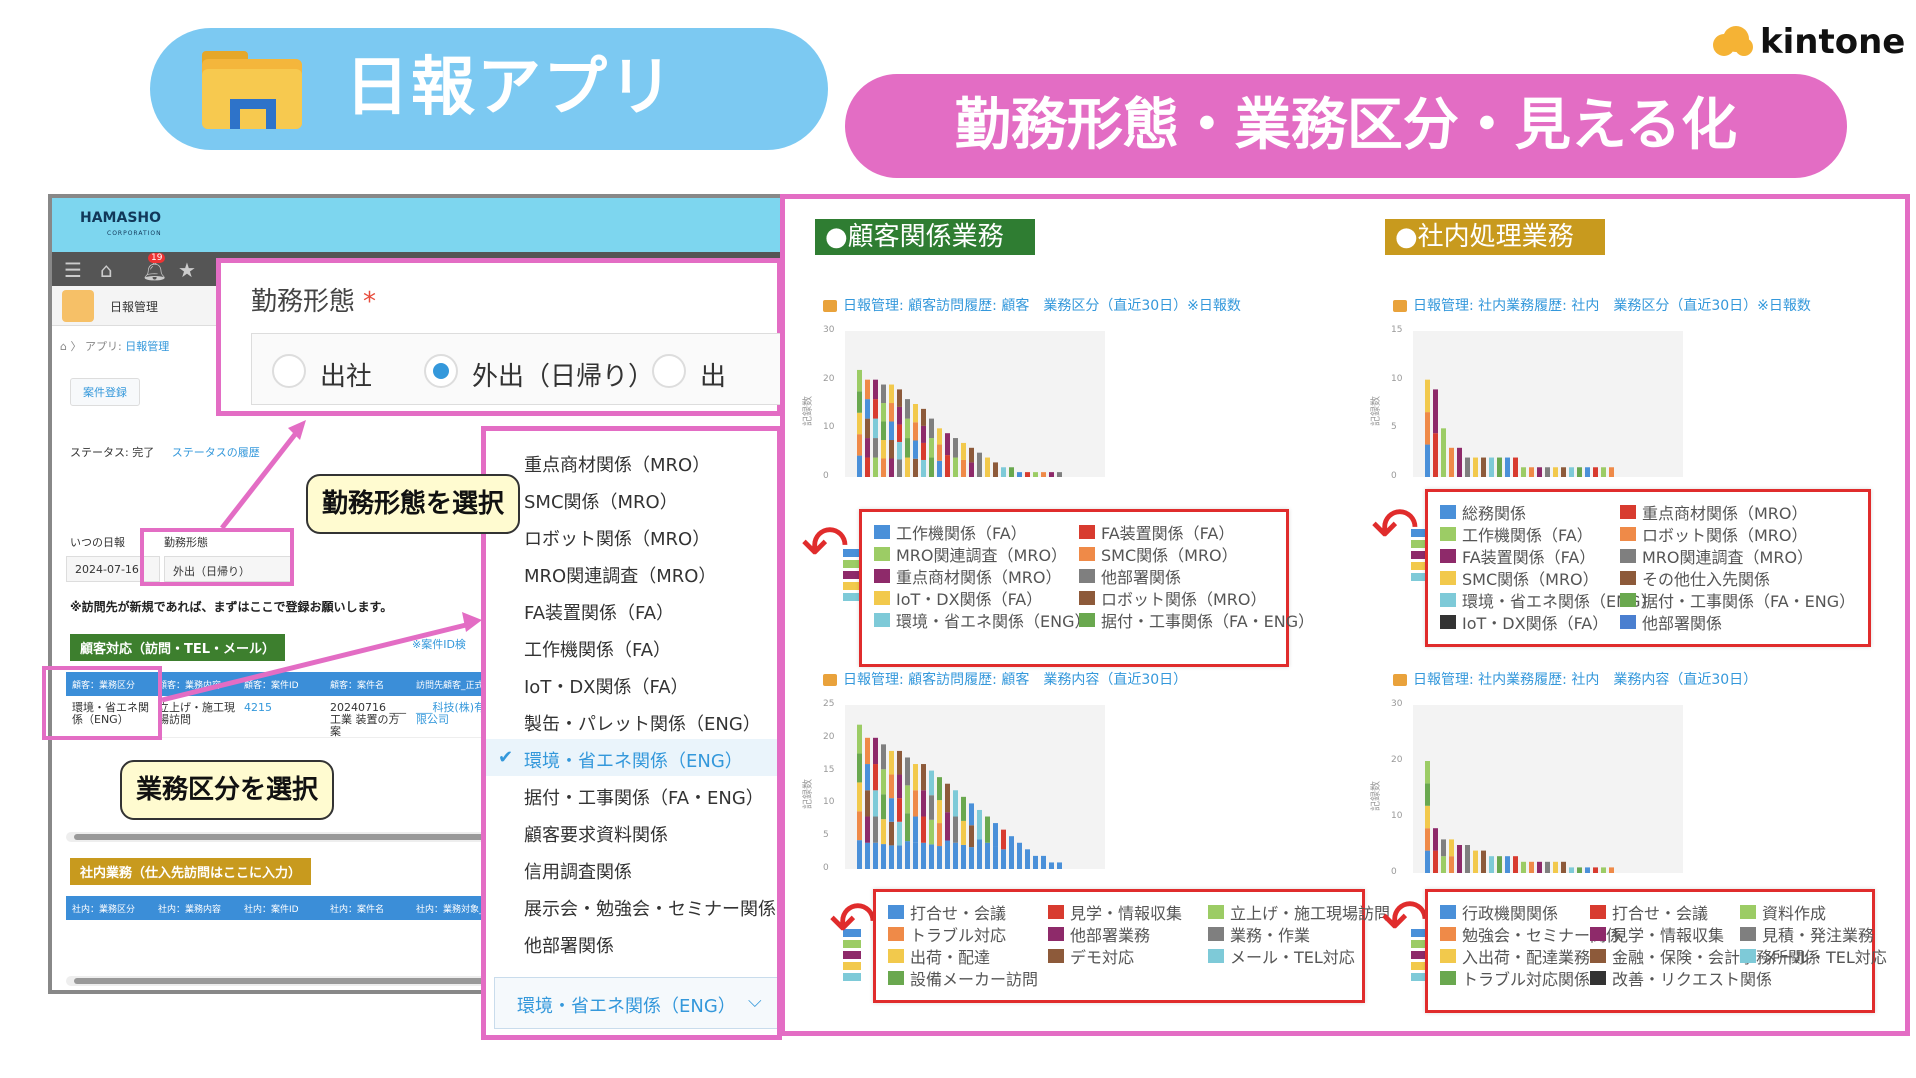  Describe the element at coordinates (1517, 556) in the screenshot. I see `legend-item: FA装置関係（FA）` at that location.